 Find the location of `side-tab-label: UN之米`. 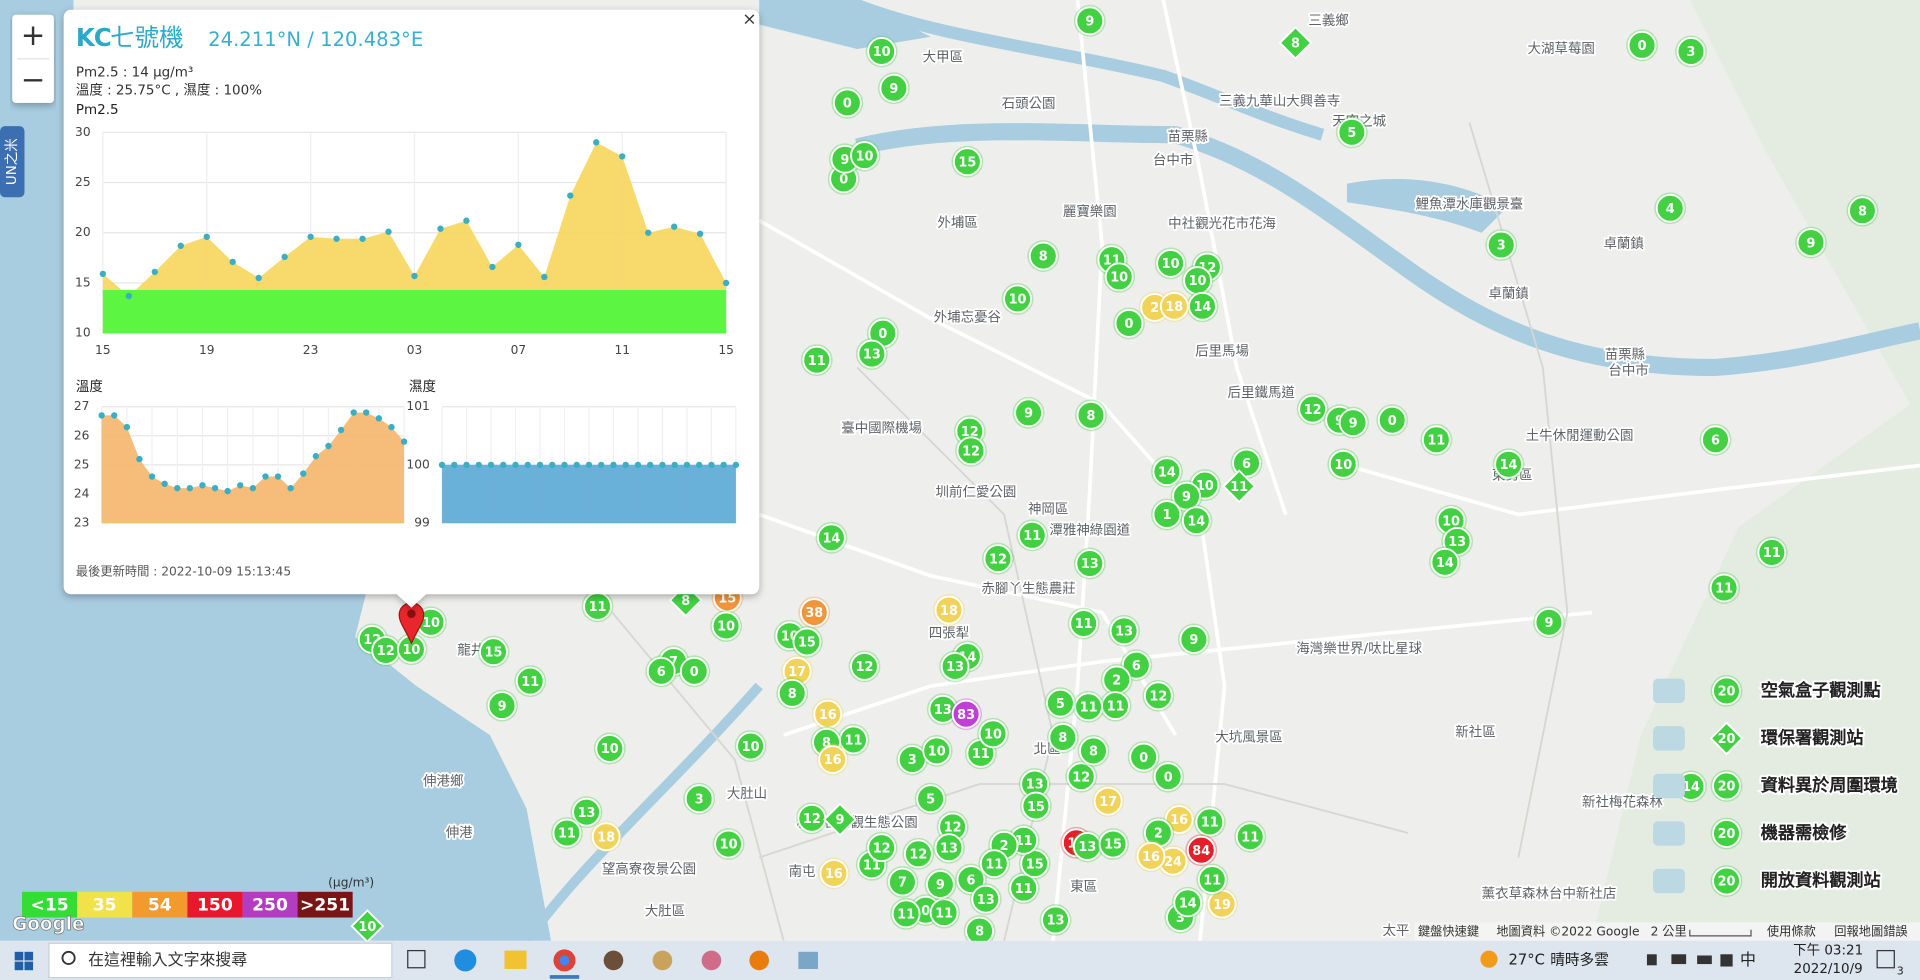

side-tab-label: UN之米 is located at coordinates (12, 161).